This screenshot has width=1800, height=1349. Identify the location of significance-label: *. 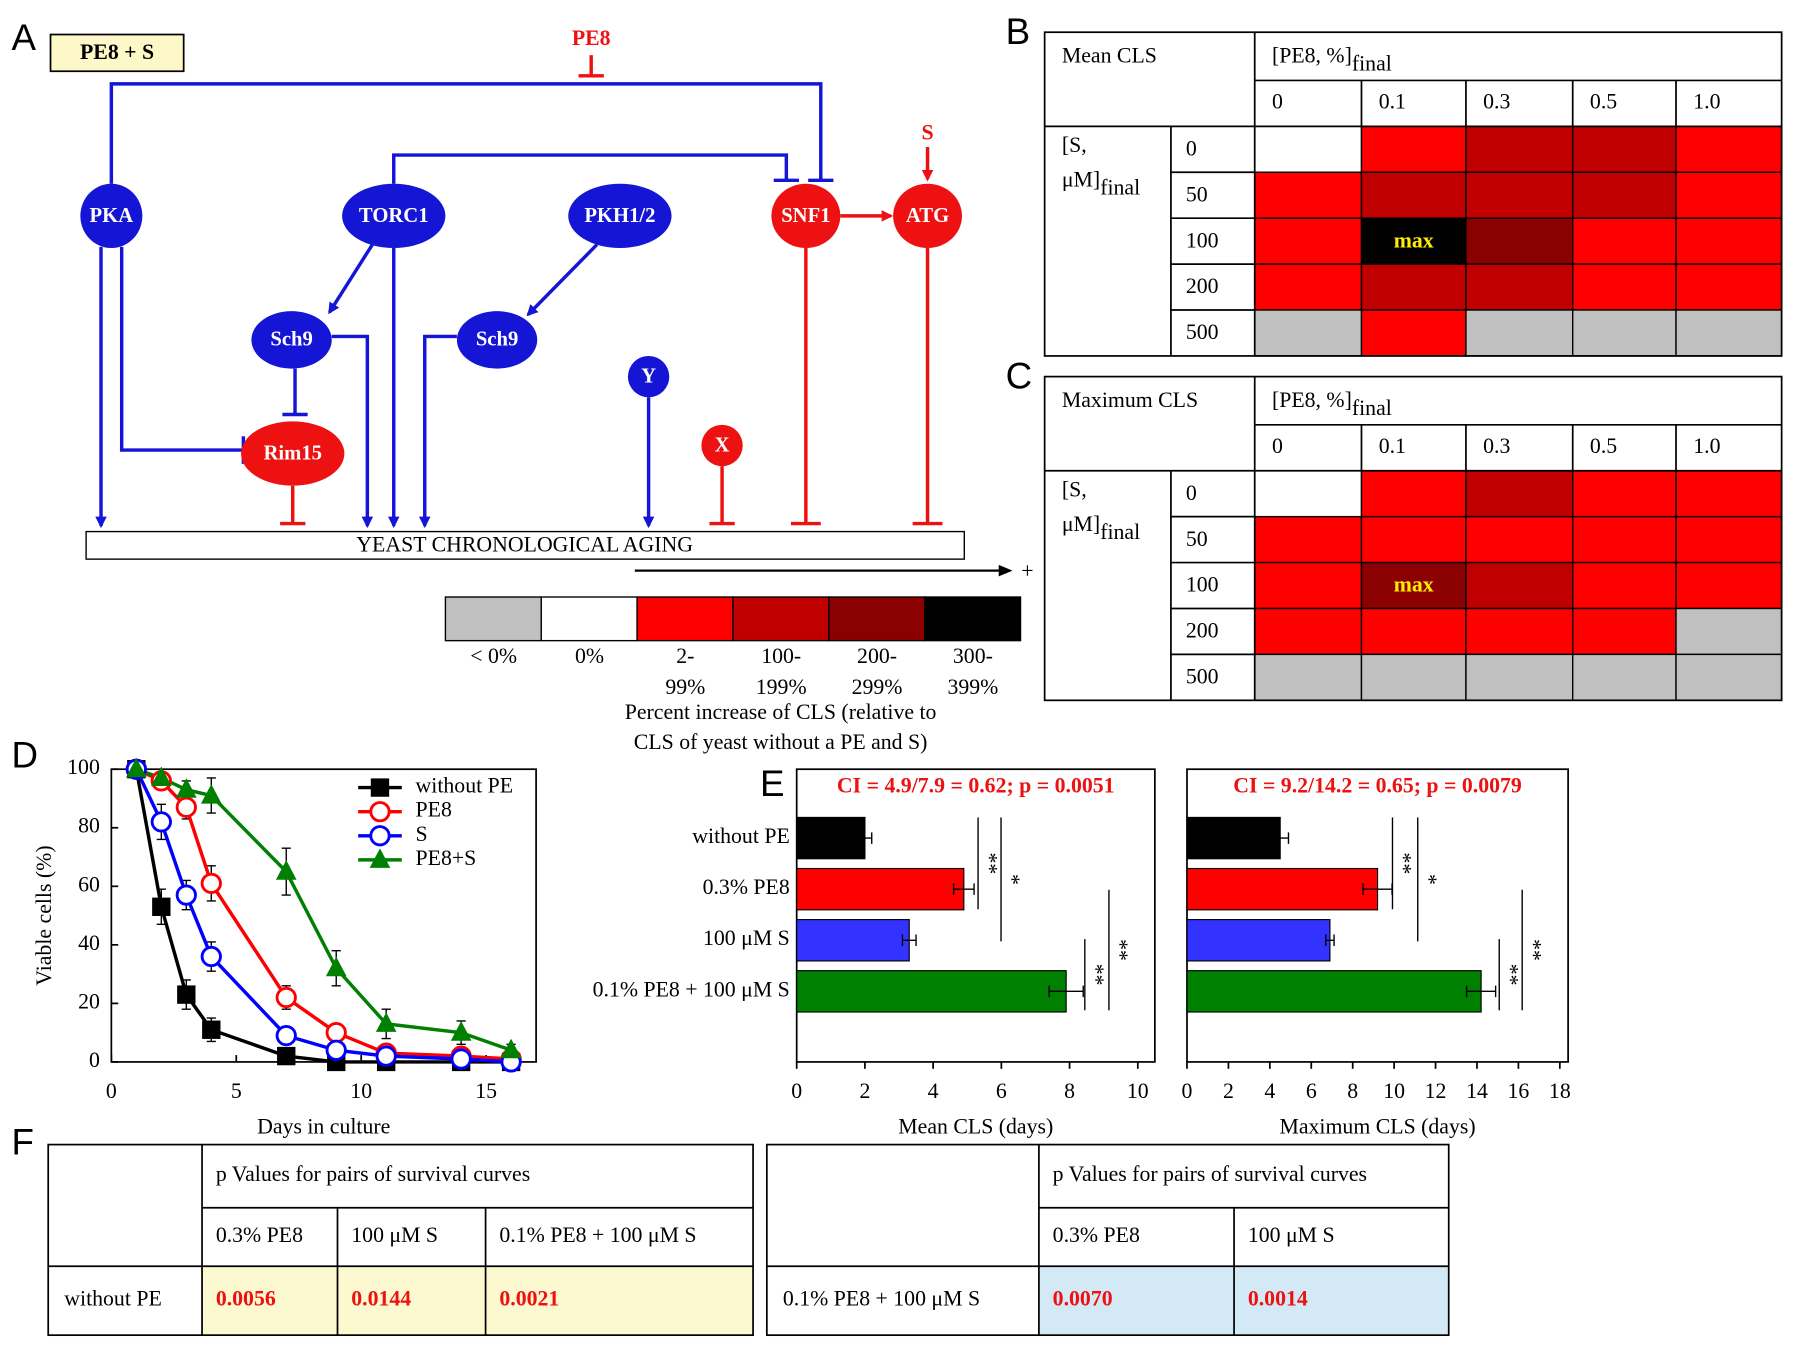
(1012, 879).